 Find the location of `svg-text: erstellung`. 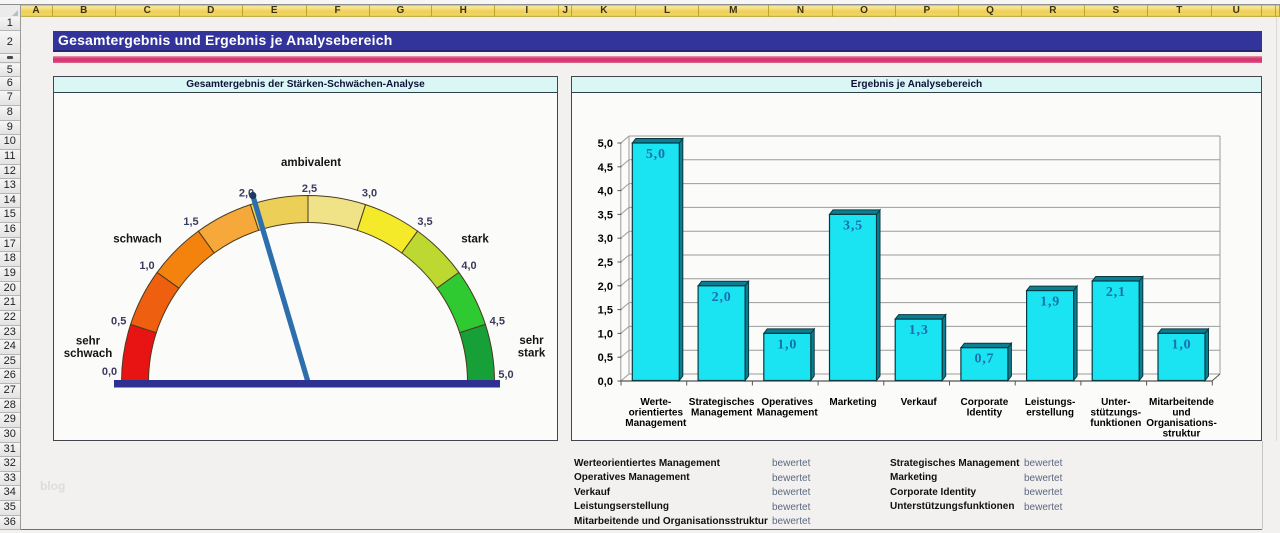

svg-text: erstellung is located at coordinates (1050, 413).